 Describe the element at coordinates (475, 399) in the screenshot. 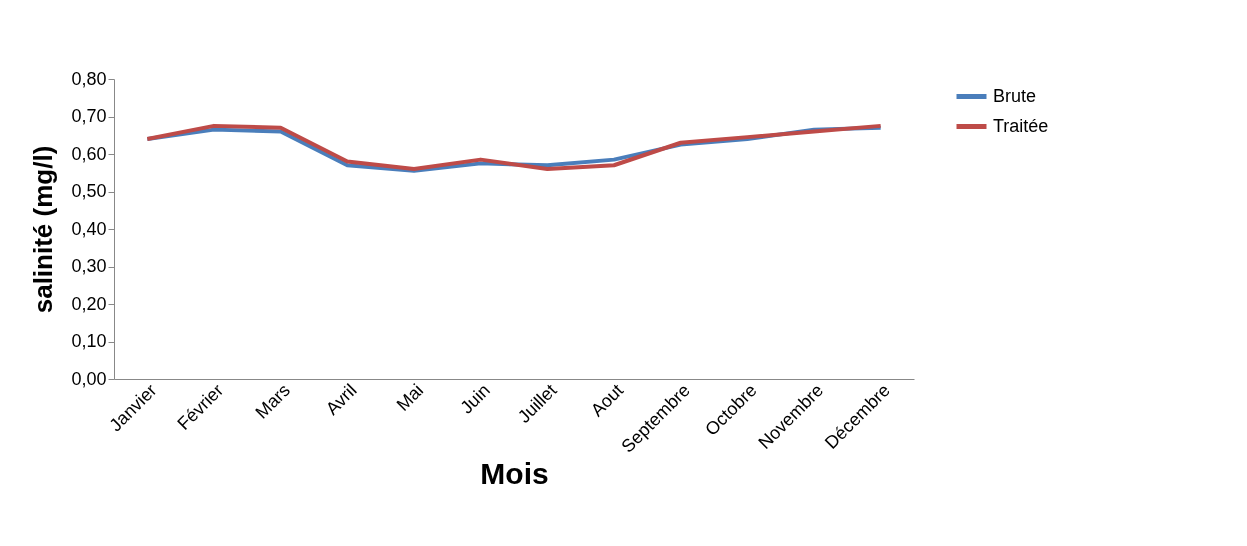

I see `x-tick-label: Juin` at that location.